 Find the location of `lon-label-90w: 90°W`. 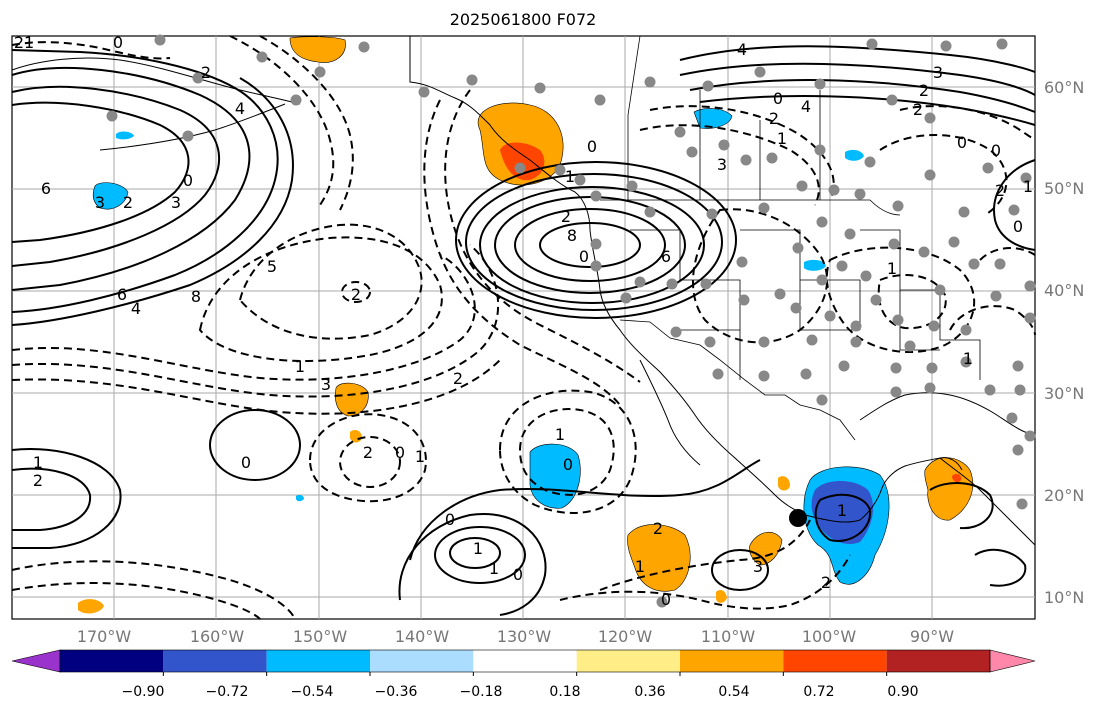

lon-label-90w: 90°W is located at coordinates (932, 636).